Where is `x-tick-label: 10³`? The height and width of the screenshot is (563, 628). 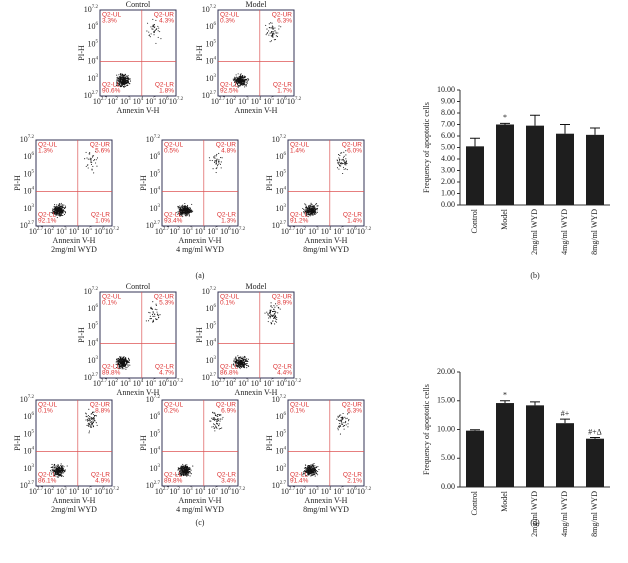 x-tick-label: 10³ is located at coordinates (313, 491).